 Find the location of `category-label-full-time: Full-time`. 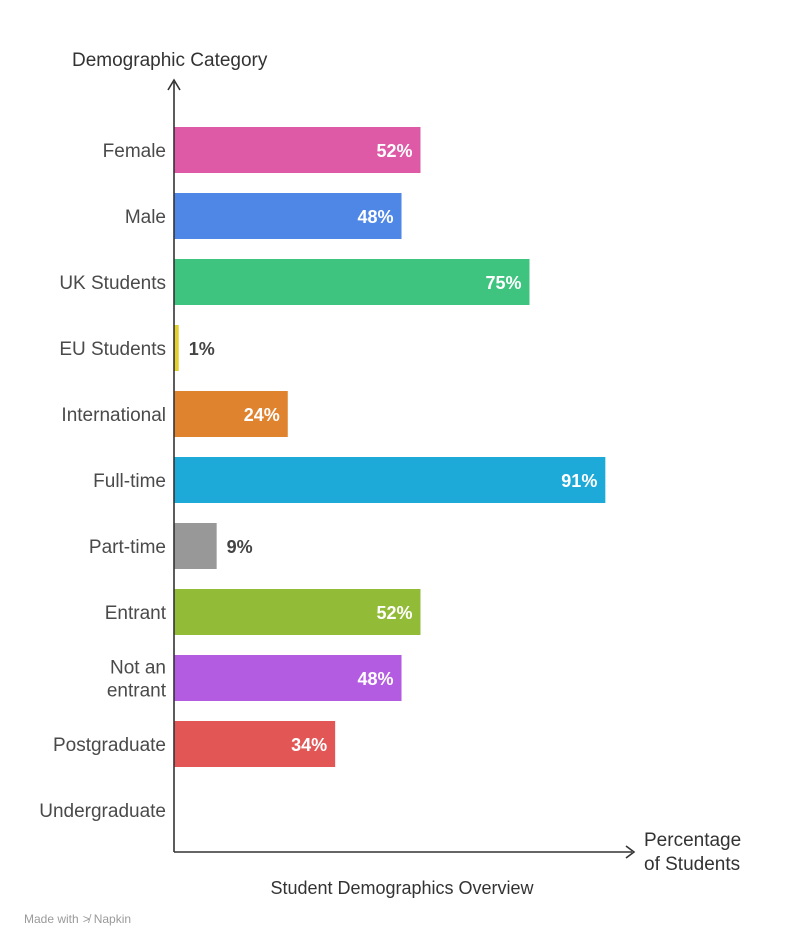

category-label-full-time: Full-time is located at coordinates (129, 481).